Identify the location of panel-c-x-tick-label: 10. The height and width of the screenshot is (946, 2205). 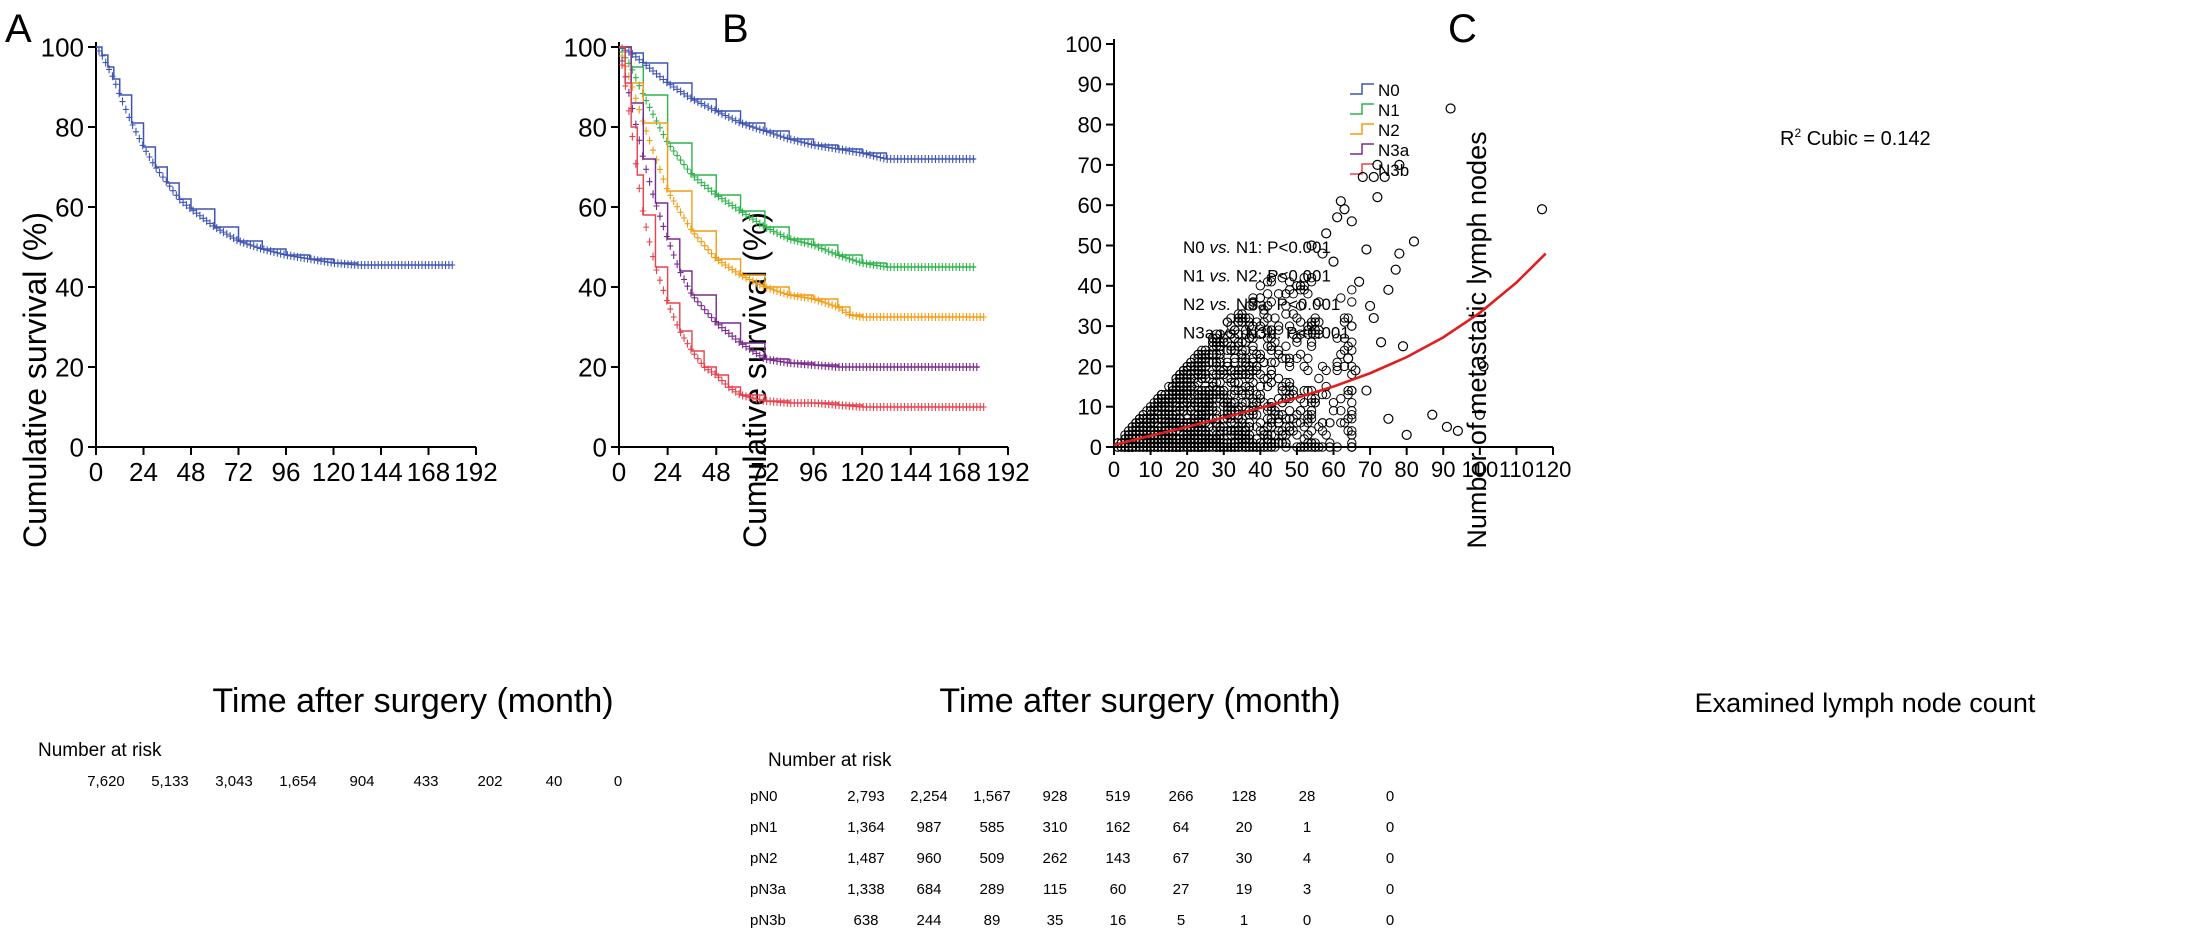
(1150, 469).